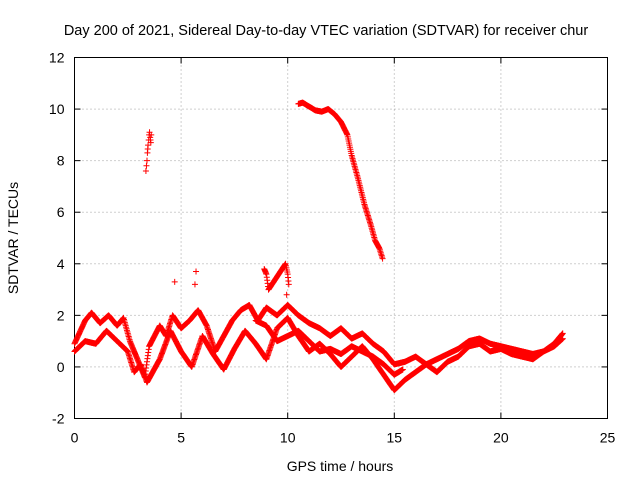  What do you see at coordinates (340, 180) in the screenshot?
I see `series-descending-track` at bounding box center [340, 180].